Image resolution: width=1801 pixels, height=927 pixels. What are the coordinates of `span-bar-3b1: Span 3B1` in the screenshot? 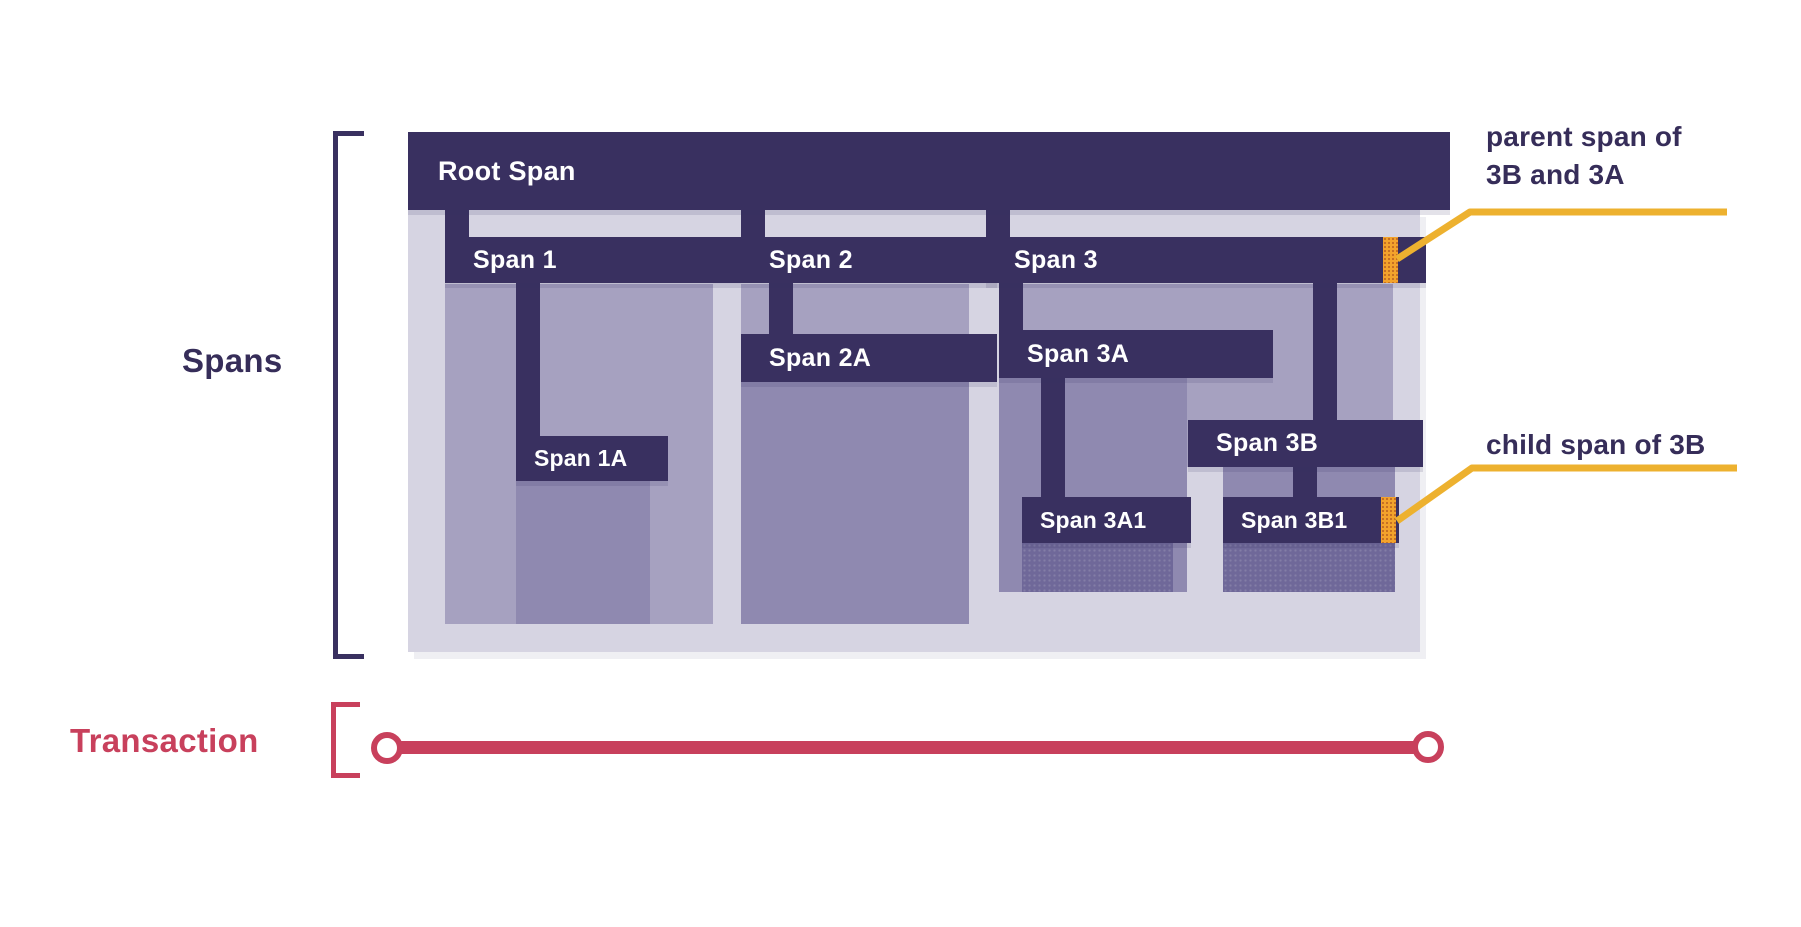 It's located at (1311, 520).